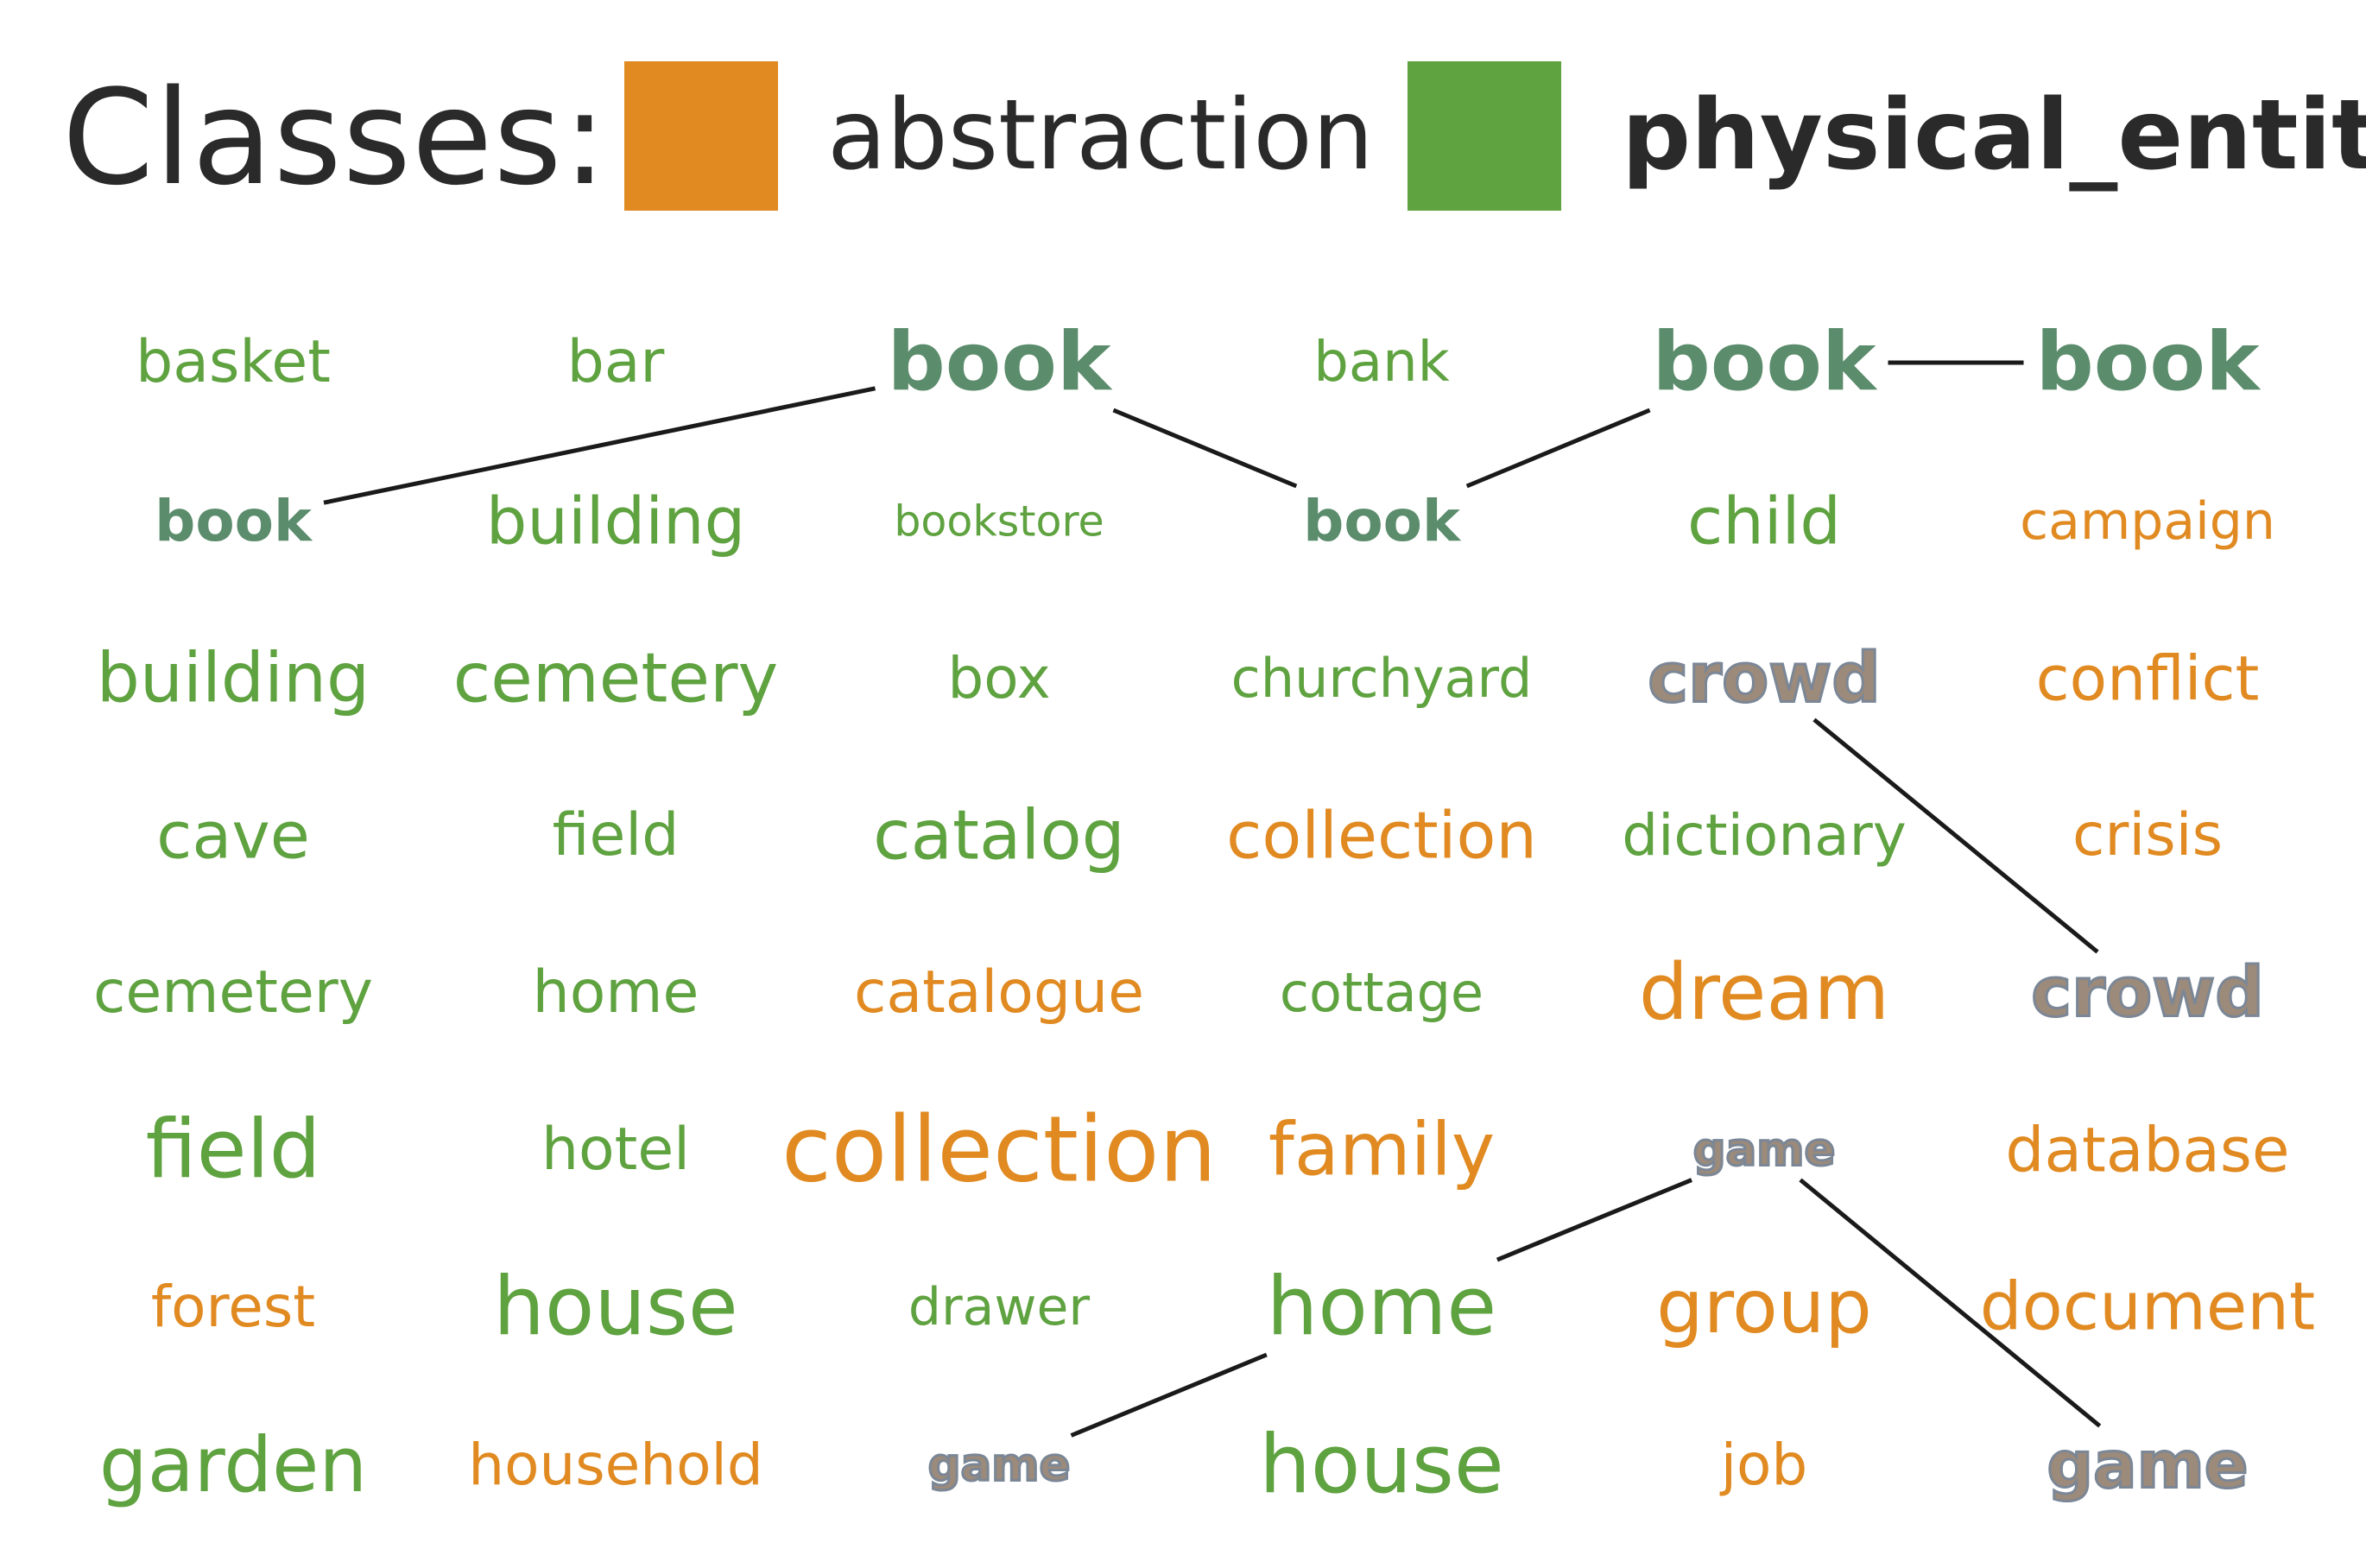 This screenshot has height=1568, width=2366. What do you see at coordinates (616, 1150) in the screenshot?
I see `word-r6-c2: hotel` at bounding box center [616, 1150].